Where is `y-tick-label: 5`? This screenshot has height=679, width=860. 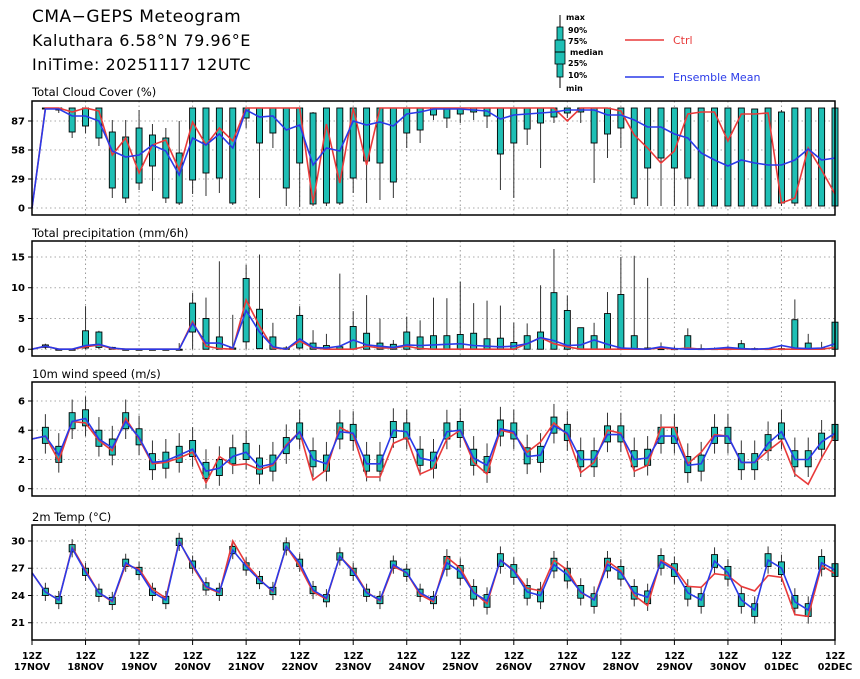
y-tick-label: 5 is located at coordinates (21, 319).